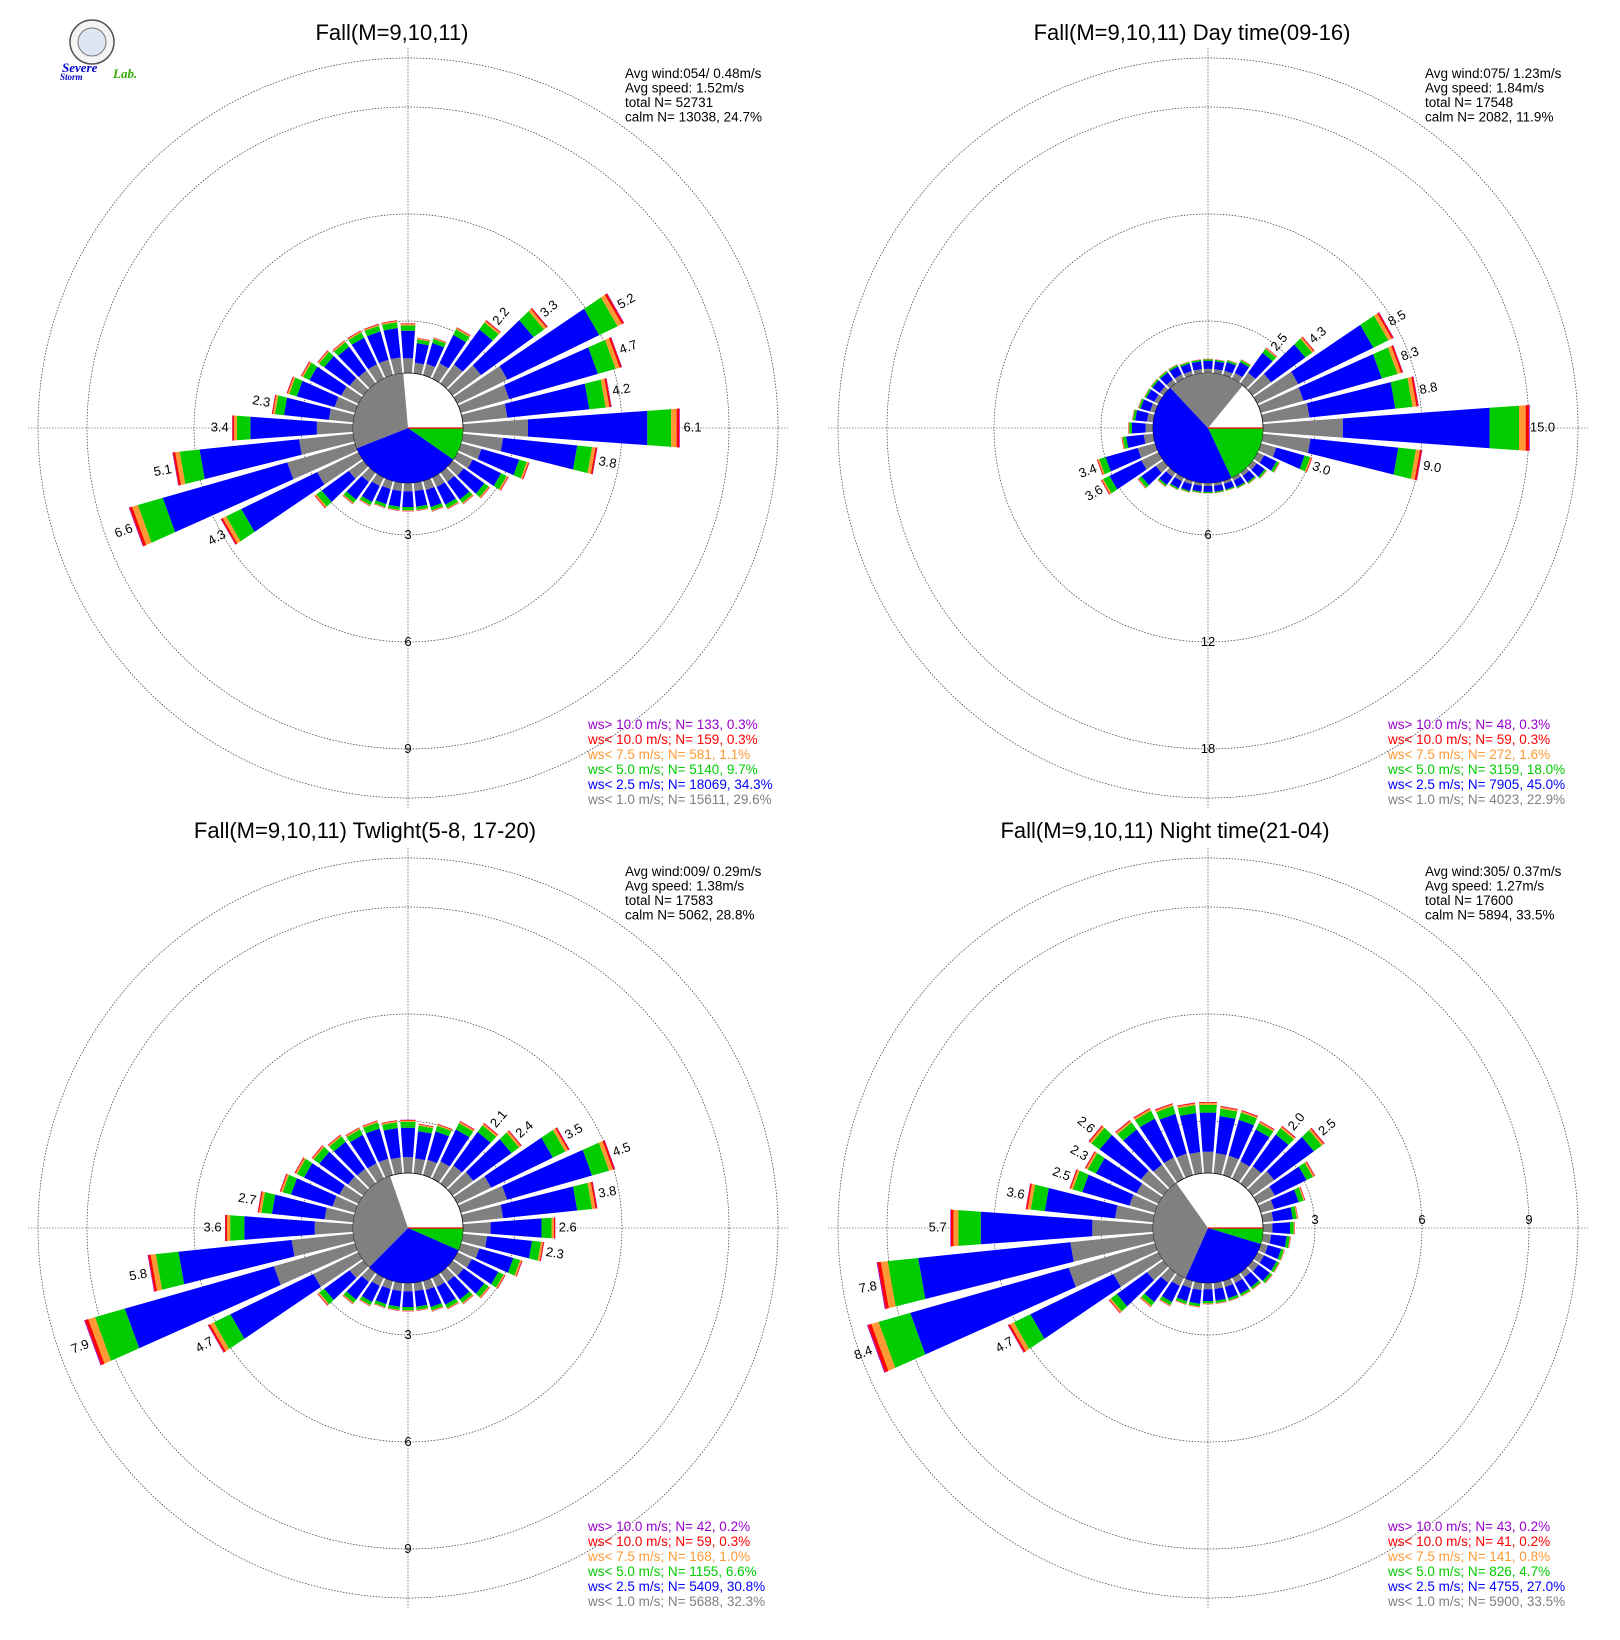 The height and width of the screenshot is (1640, 1620). What do you see at coordinates (1542, 426) in the screenshot?
I see `sector-label: 15.0` at bounding box center [1542, 426].